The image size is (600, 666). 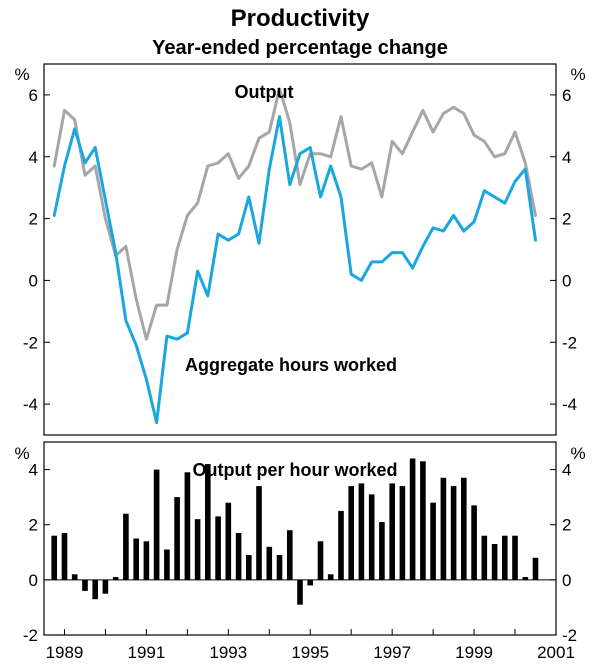 What do you see at coordinates (577, 74) in the screenshot?
I see `top-unit-right: %` at bounding box center [577, 74].